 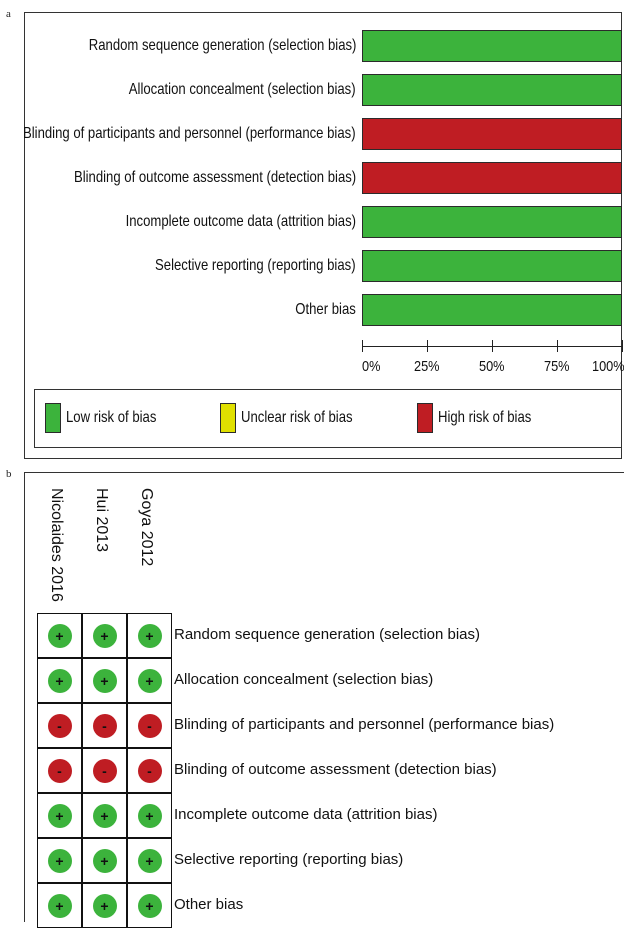 What do you see at coordinates (255, 265) in the screenshot?
I see `bar-category-label: Selective reporting (reporting bias)` at bounding box center [255, 265].